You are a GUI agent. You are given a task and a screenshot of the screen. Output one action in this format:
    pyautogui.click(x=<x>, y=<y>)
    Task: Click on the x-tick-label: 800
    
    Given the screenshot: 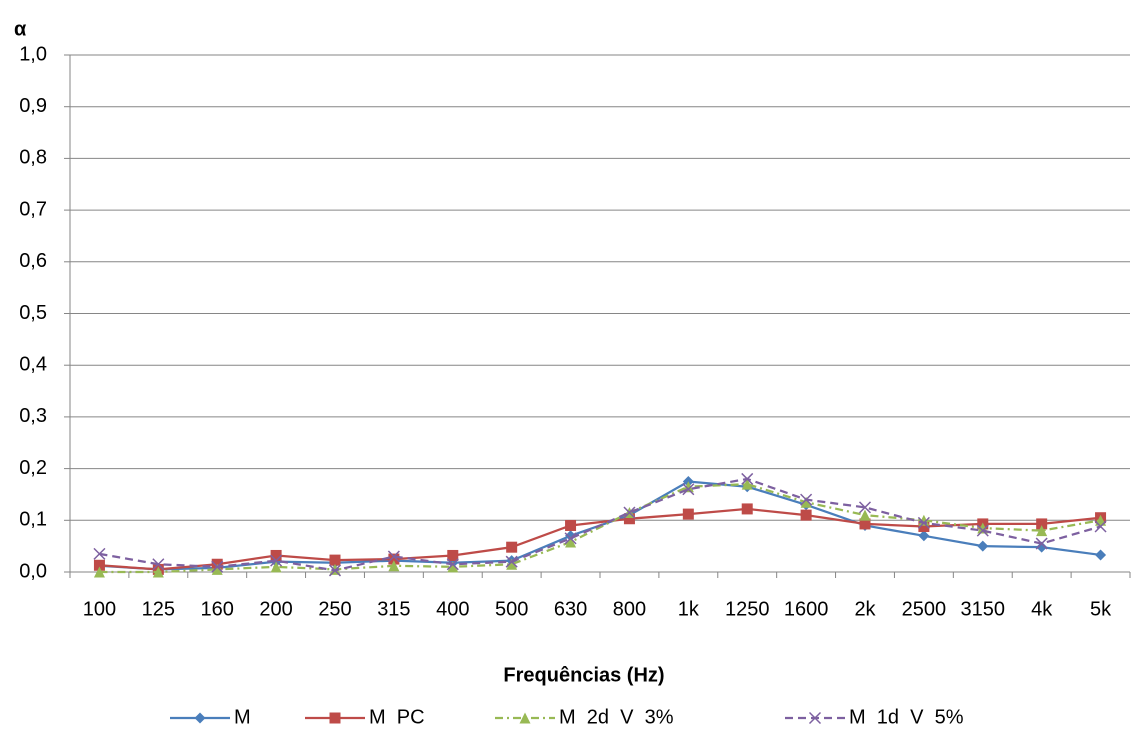 What is the action you would take?
    pyautogui.click(x=629, y=609)
    